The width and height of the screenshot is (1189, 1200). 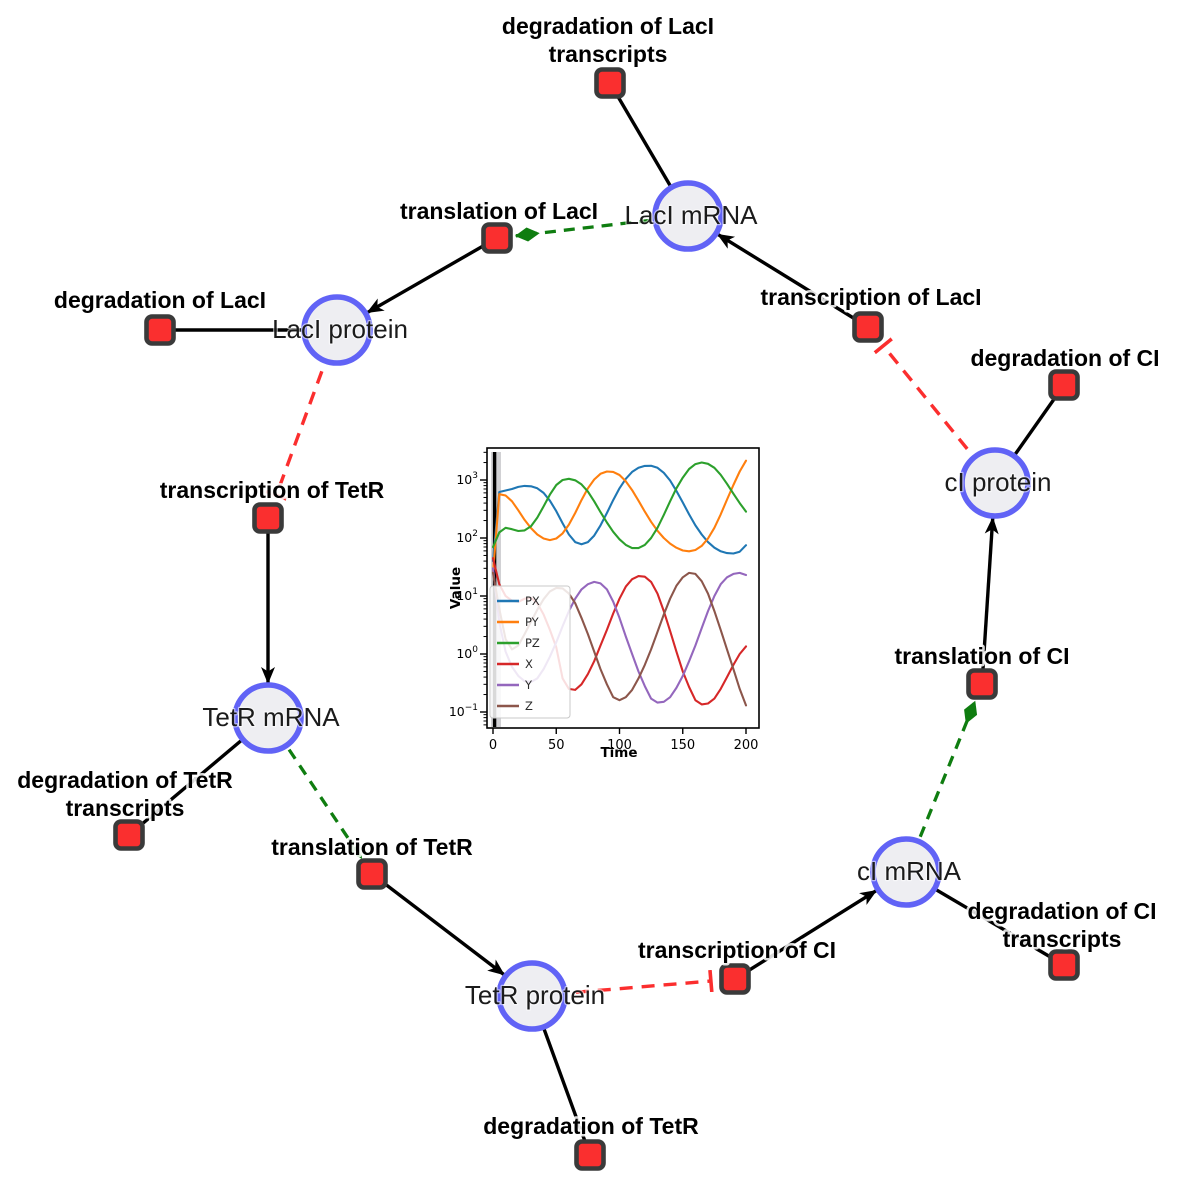 I want to click on species-node-ci-protein, so click(x=995, y=483).